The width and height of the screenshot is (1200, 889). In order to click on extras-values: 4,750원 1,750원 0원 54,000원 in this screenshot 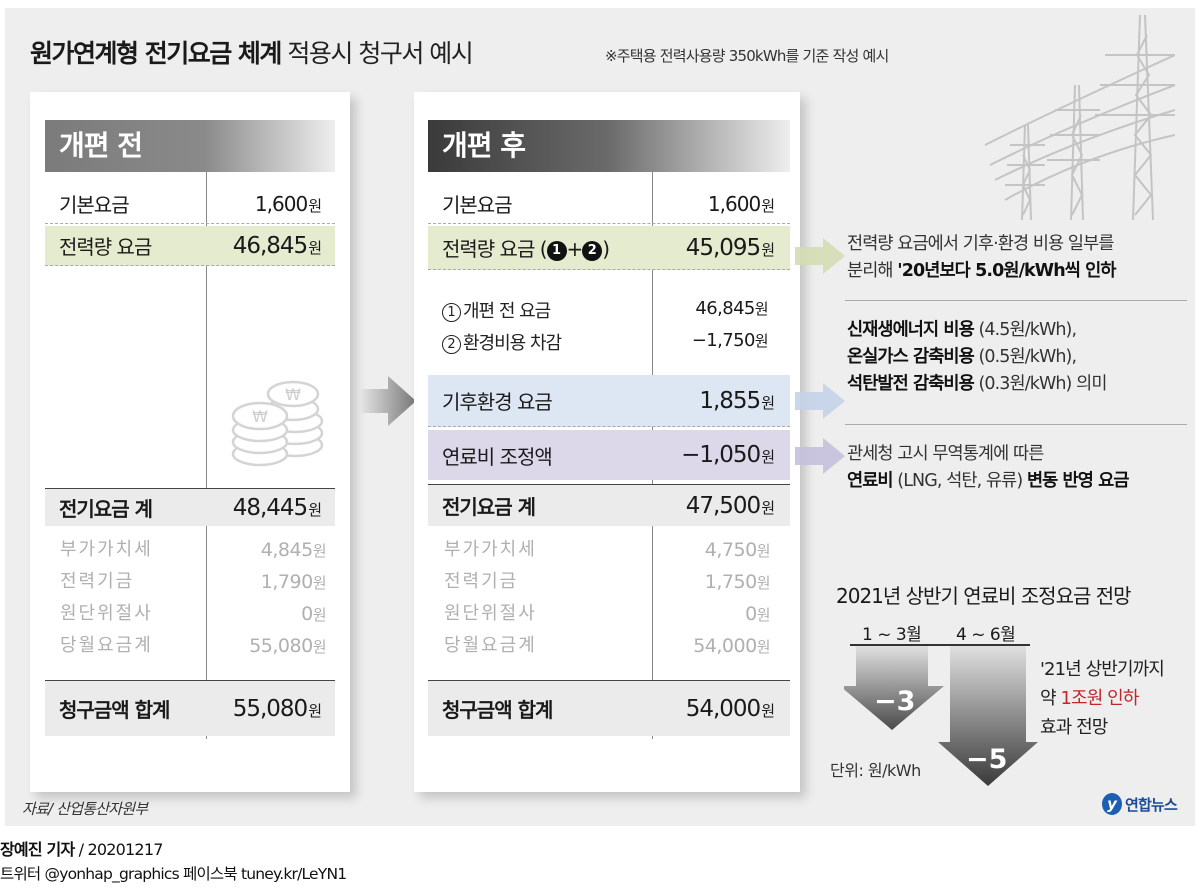, I will do `click(731, 598)`.